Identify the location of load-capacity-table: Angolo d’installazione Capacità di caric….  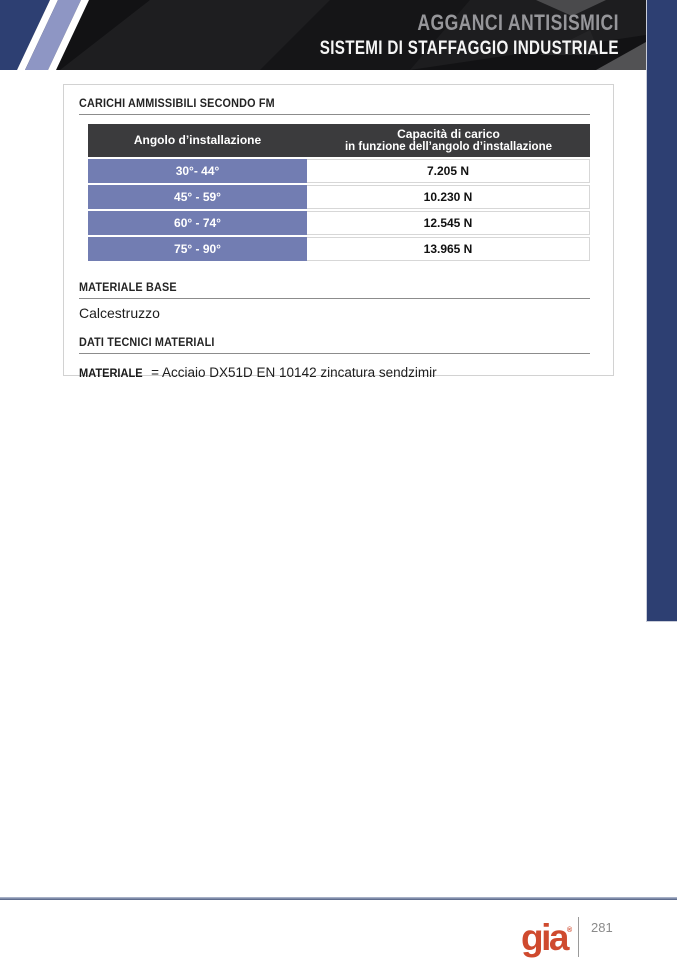
(339, 192).